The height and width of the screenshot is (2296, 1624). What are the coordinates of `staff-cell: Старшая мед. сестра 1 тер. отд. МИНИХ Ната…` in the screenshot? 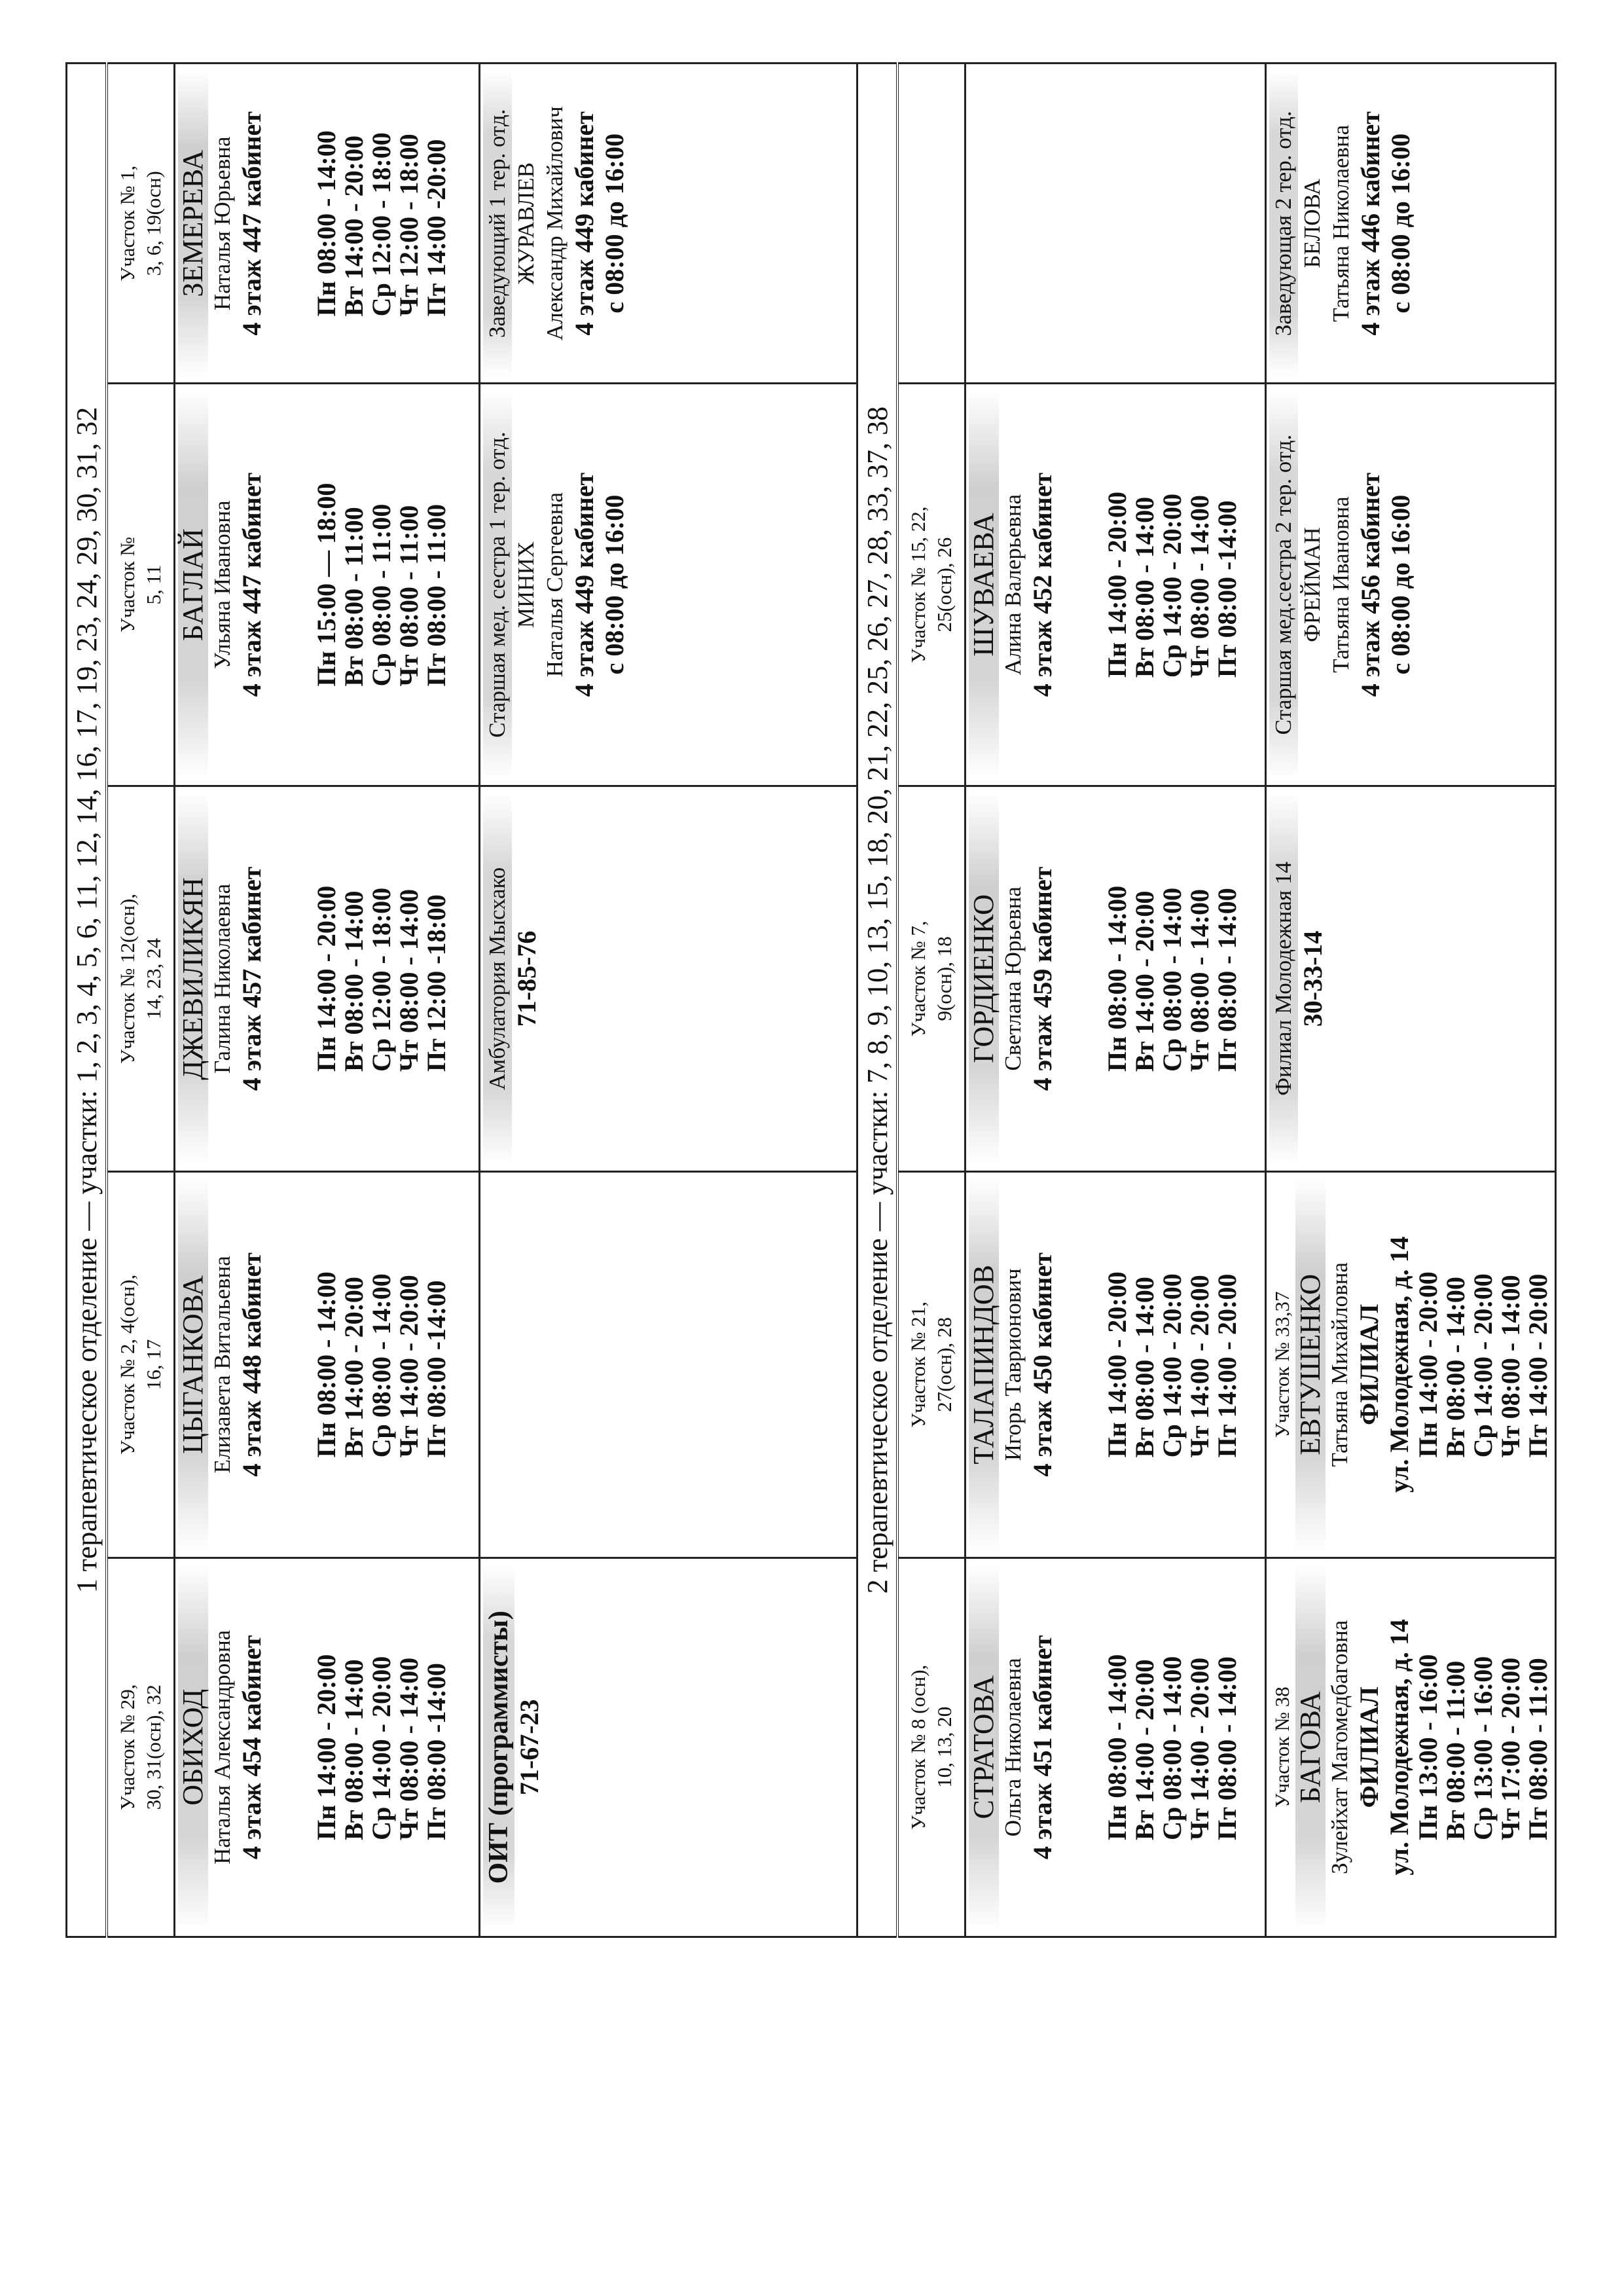 It's located at (668, 584).